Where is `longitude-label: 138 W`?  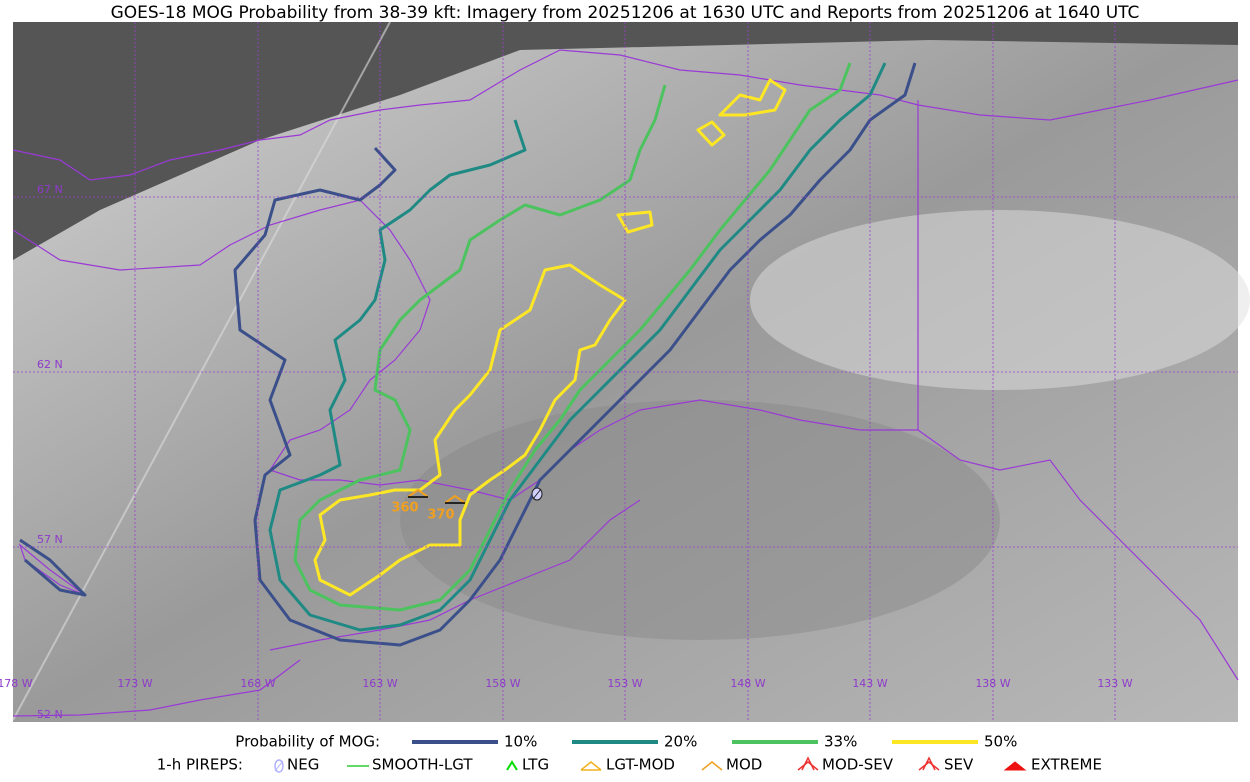
longitude-label: 138 W is located at coordinates (992, 683).